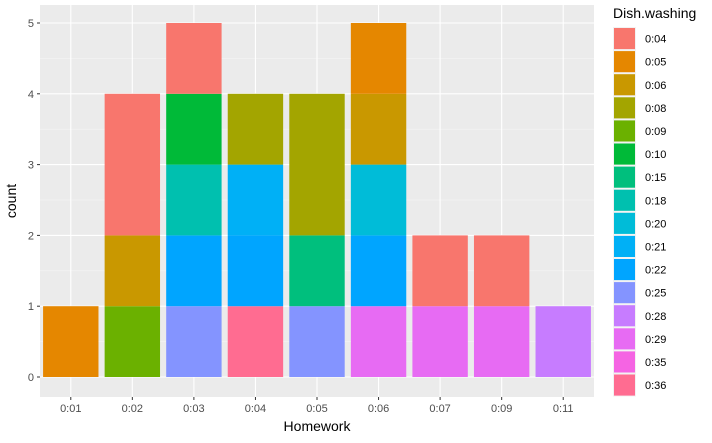  What do you see at coordinates (655, 86) in the screenshot?
I see `legend-label: 0:06` at bounding box center [655, 86].